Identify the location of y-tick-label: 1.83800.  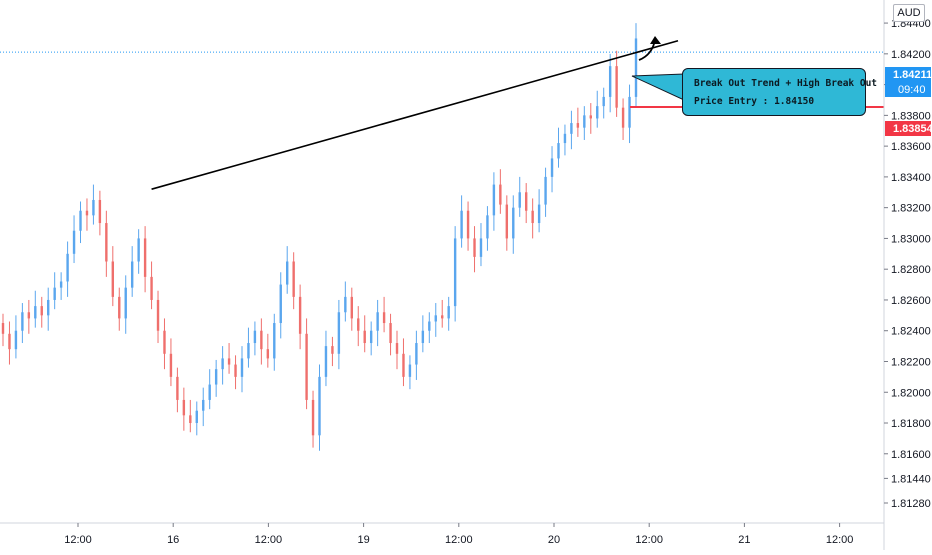
(911, 116).